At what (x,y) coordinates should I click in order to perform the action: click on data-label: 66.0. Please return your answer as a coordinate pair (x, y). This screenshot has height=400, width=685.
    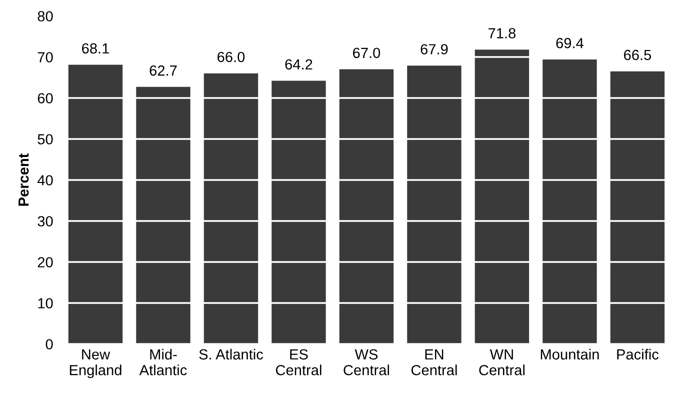
    Looking at the image, I should click on (231, 57).